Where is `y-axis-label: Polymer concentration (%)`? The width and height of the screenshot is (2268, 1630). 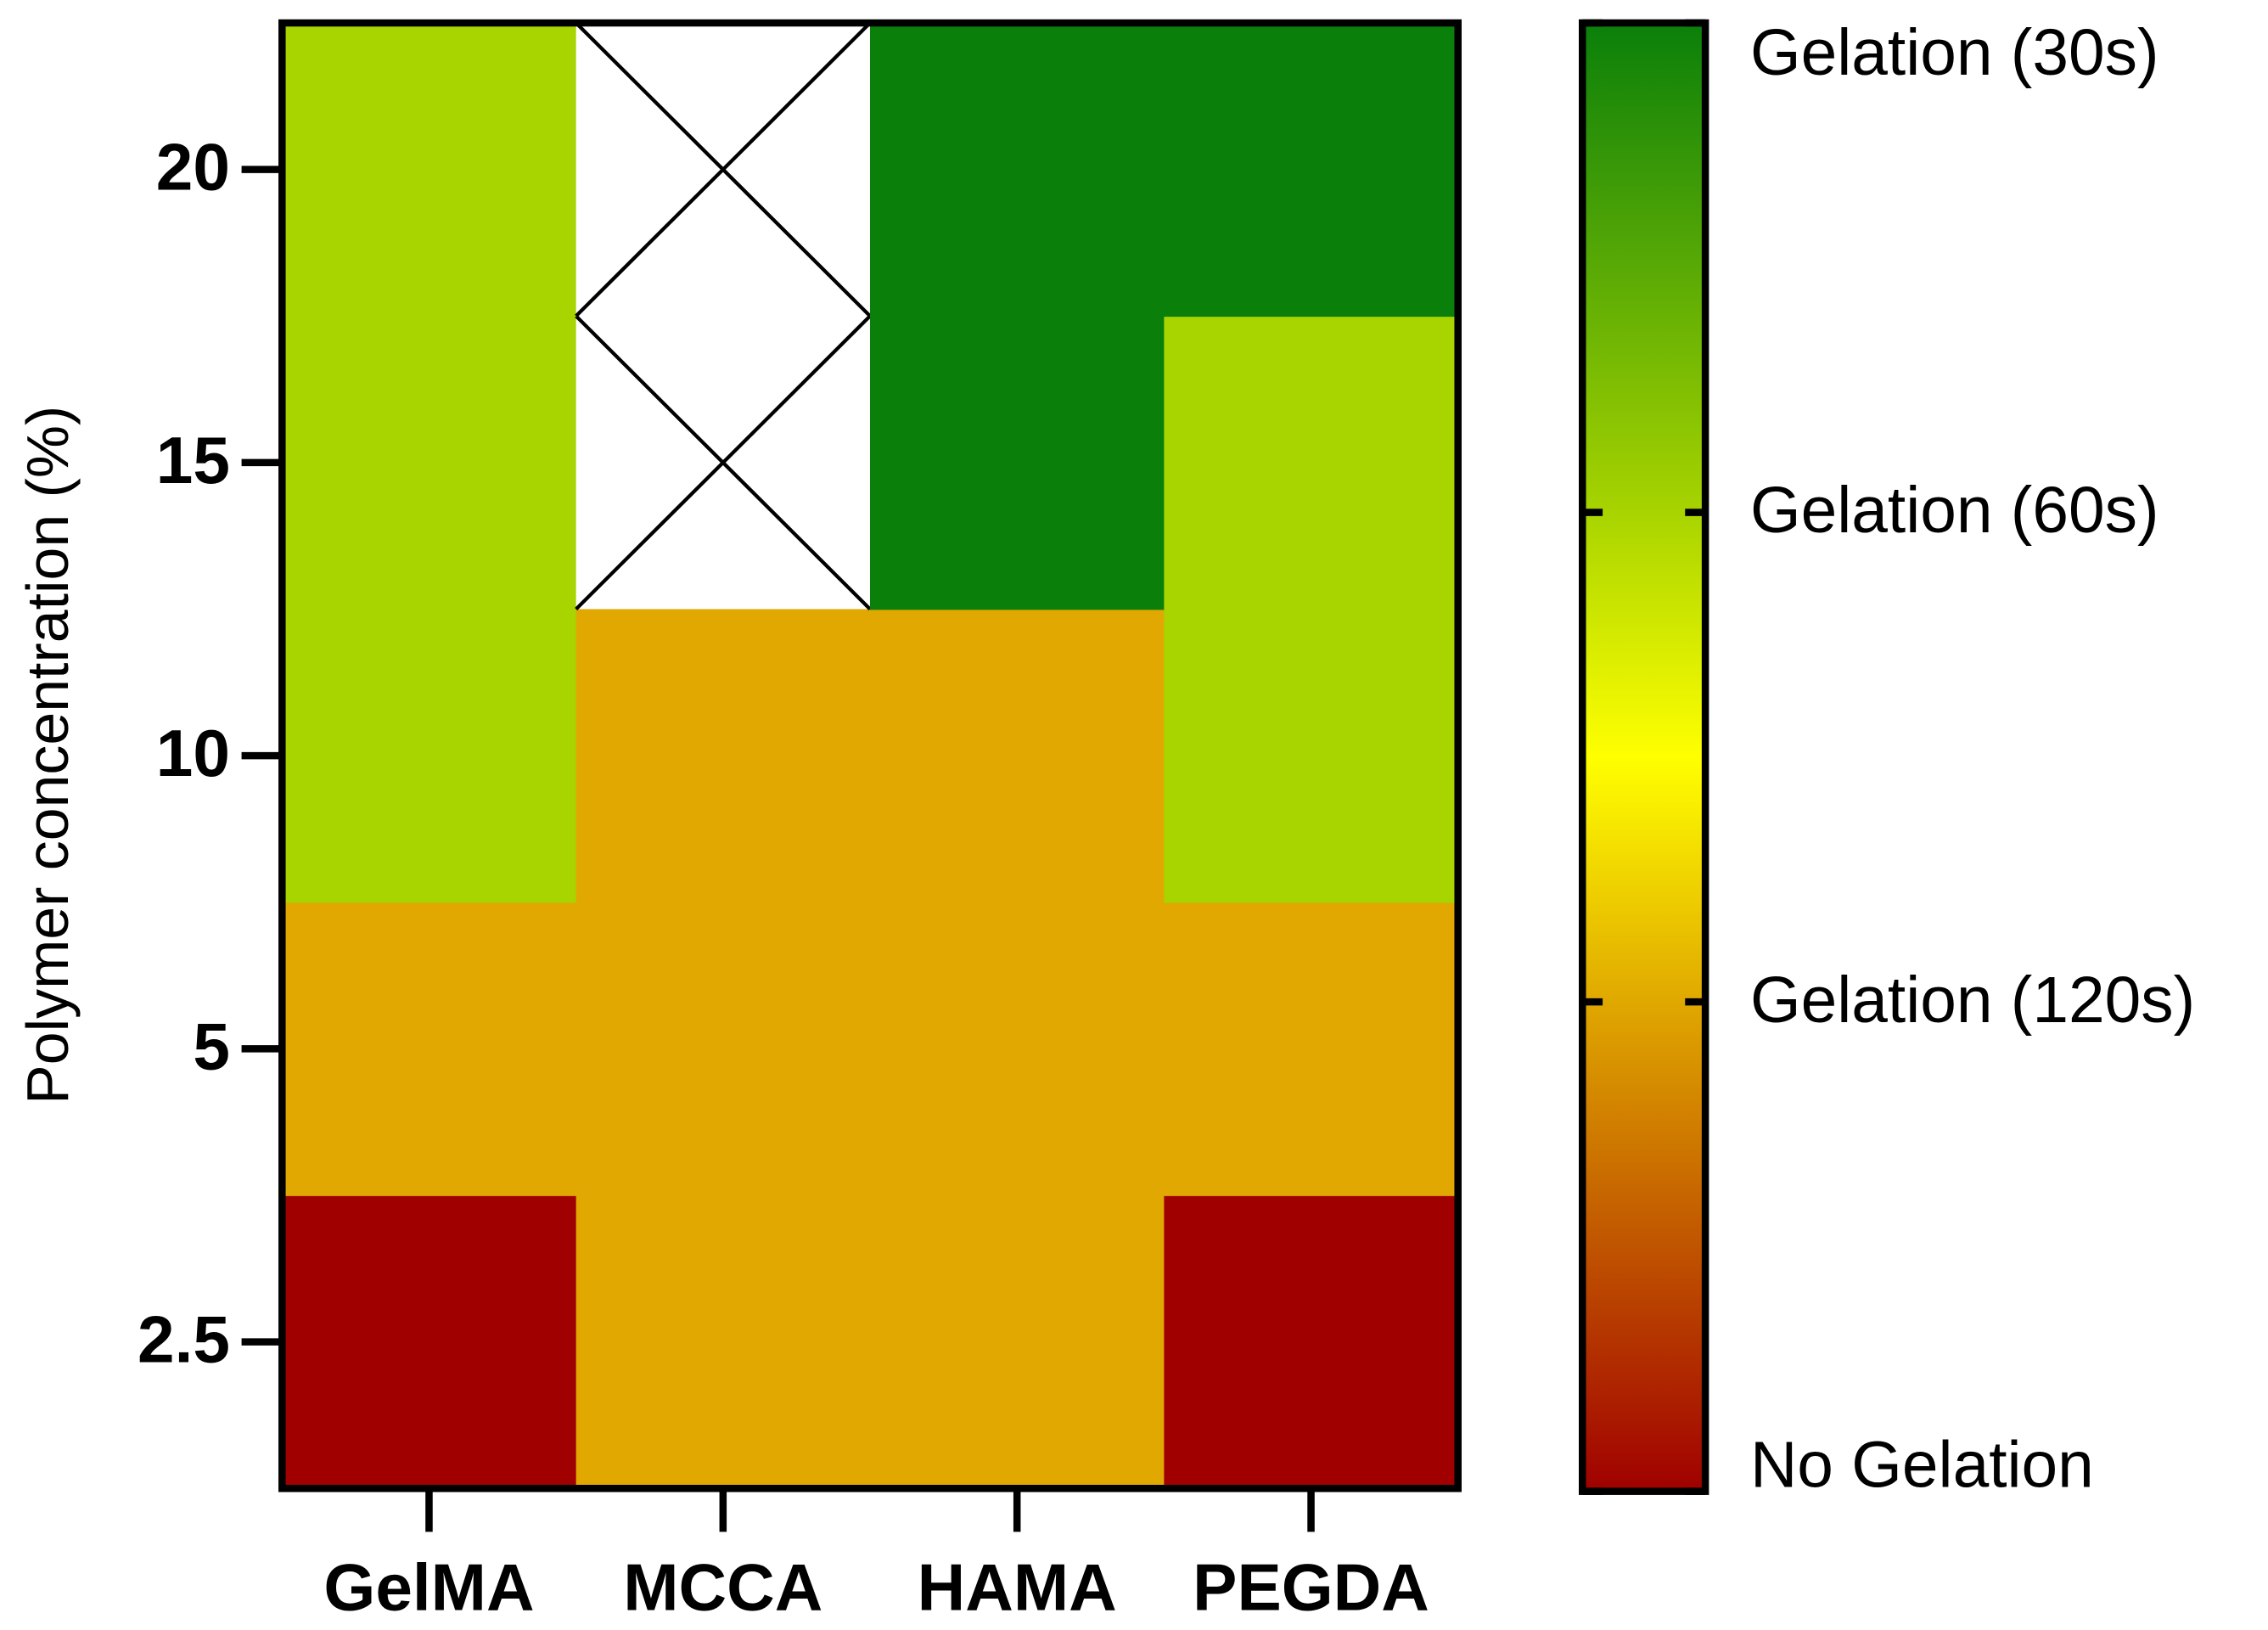 y-axis-label: Polymer concentration (%) is located at coordinates (47, 755).